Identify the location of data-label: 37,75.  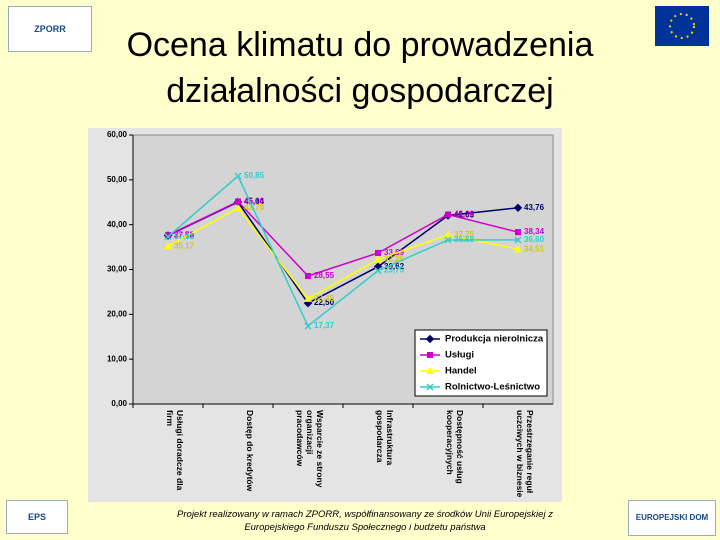
(464, 234).